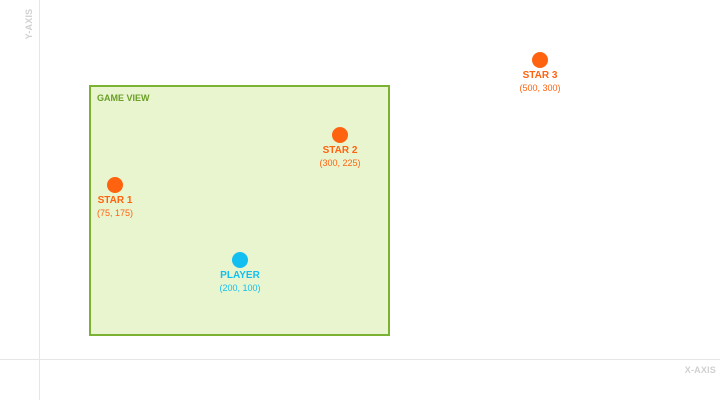  Describe the element at coordinates (340, 150) in the screenshot. I see `star-2-label: STAR 2` at that location.